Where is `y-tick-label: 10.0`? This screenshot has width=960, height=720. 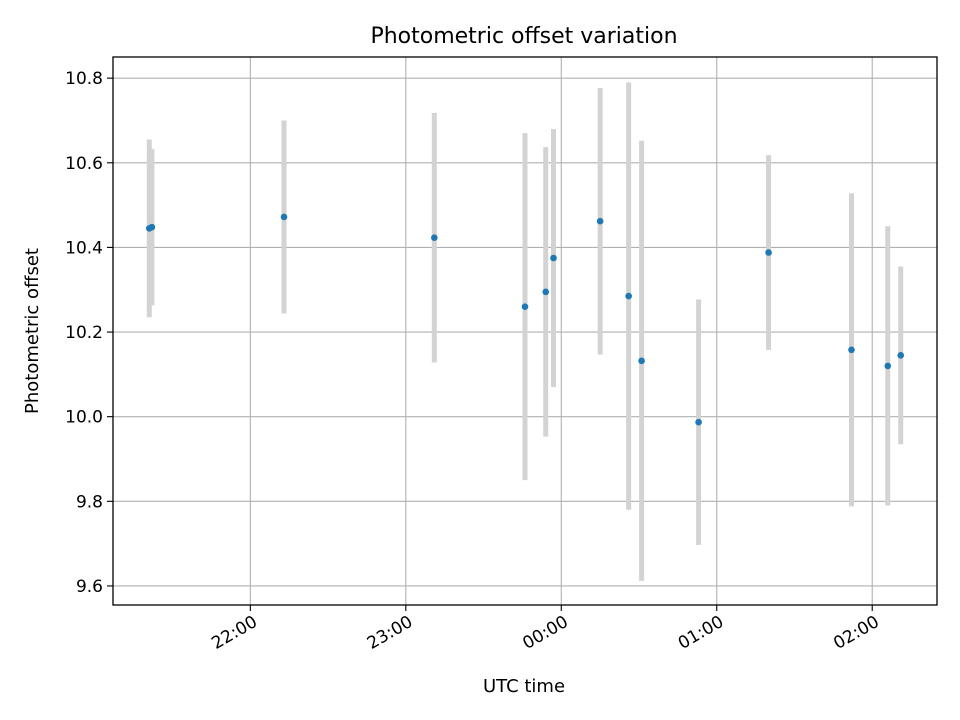
y-tick-label: 10.0 is located at coordinates (84, 418).